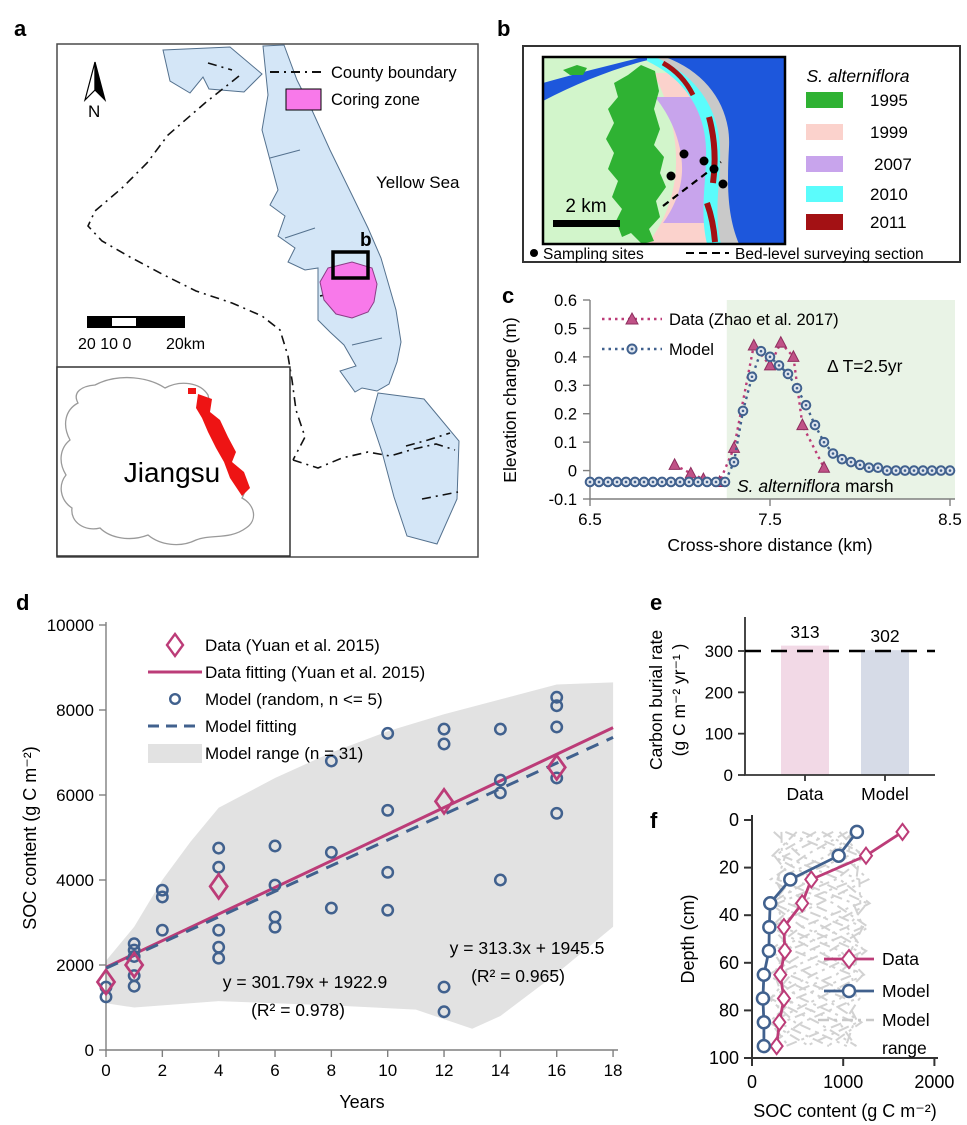  Describe the element at coordinates (824, 194) in the screenshot. I see `legend-swatch-2010` at that location.